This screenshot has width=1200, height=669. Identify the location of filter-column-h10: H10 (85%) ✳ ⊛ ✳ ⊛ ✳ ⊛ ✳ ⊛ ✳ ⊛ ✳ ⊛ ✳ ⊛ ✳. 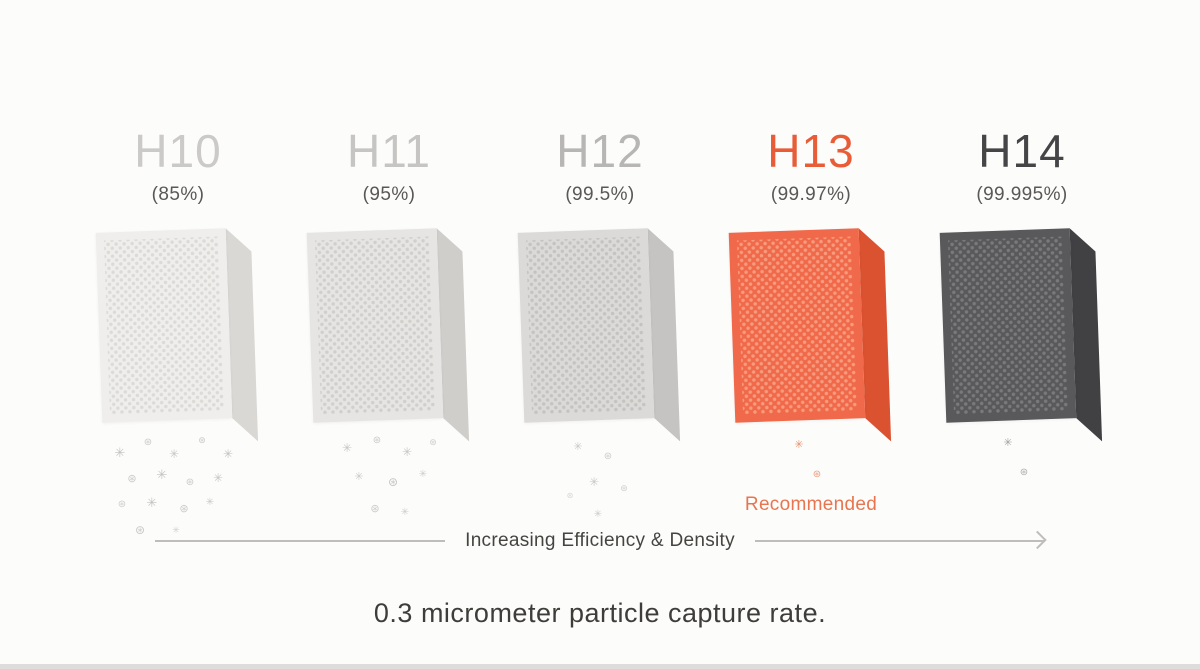
(178, 332).